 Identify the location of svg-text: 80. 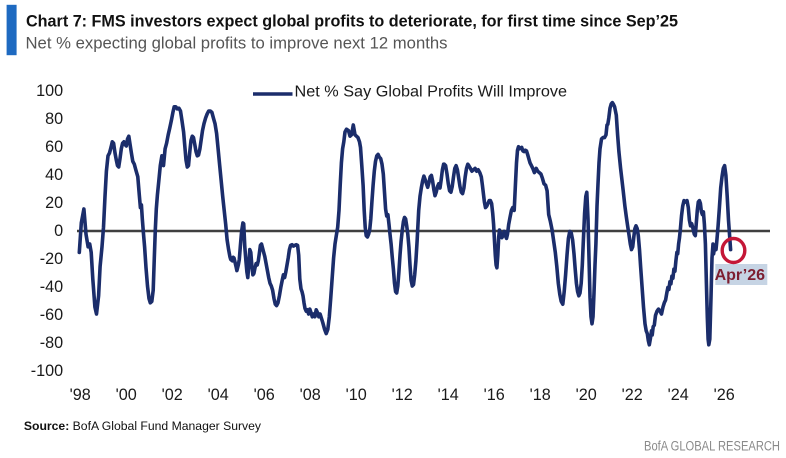
(54, 119).